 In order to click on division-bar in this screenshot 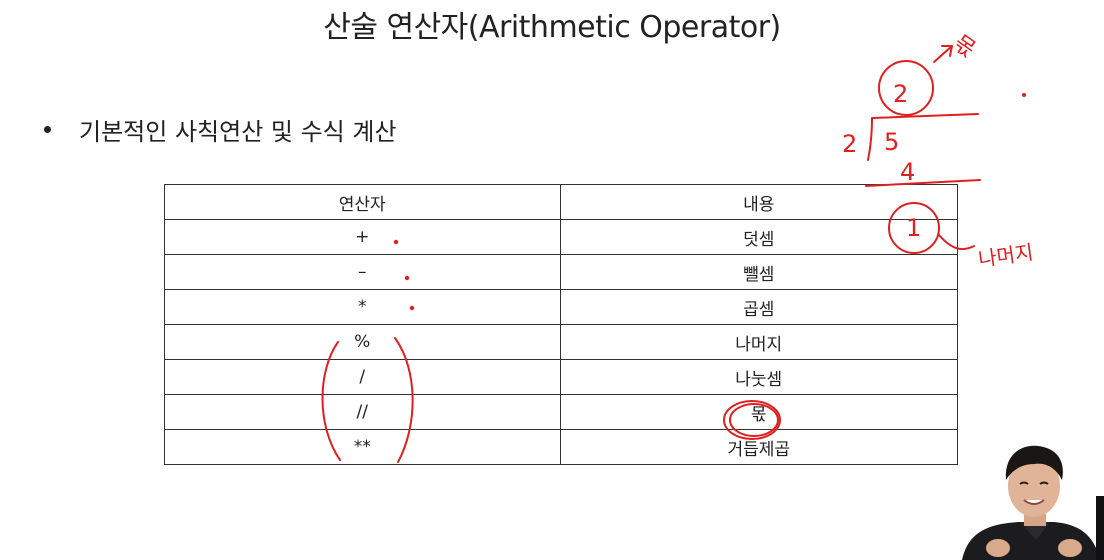, I will do `click(870, 139)`.